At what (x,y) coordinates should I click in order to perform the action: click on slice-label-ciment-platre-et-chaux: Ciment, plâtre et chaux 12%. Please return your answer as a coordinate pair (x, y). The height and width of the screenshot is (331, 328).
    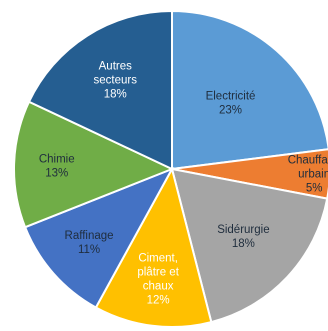
    Looking at the image, I should click on (158, 280).